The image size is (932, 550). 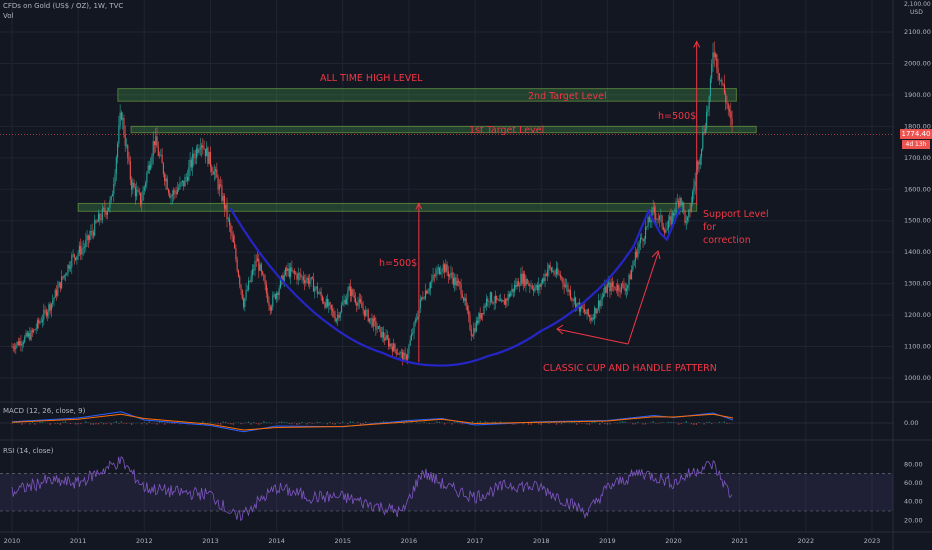 I want to click on symbol-title: CFDs on Gold (US$ / OZ), 1W, TVC, so click(x=63, y=6).